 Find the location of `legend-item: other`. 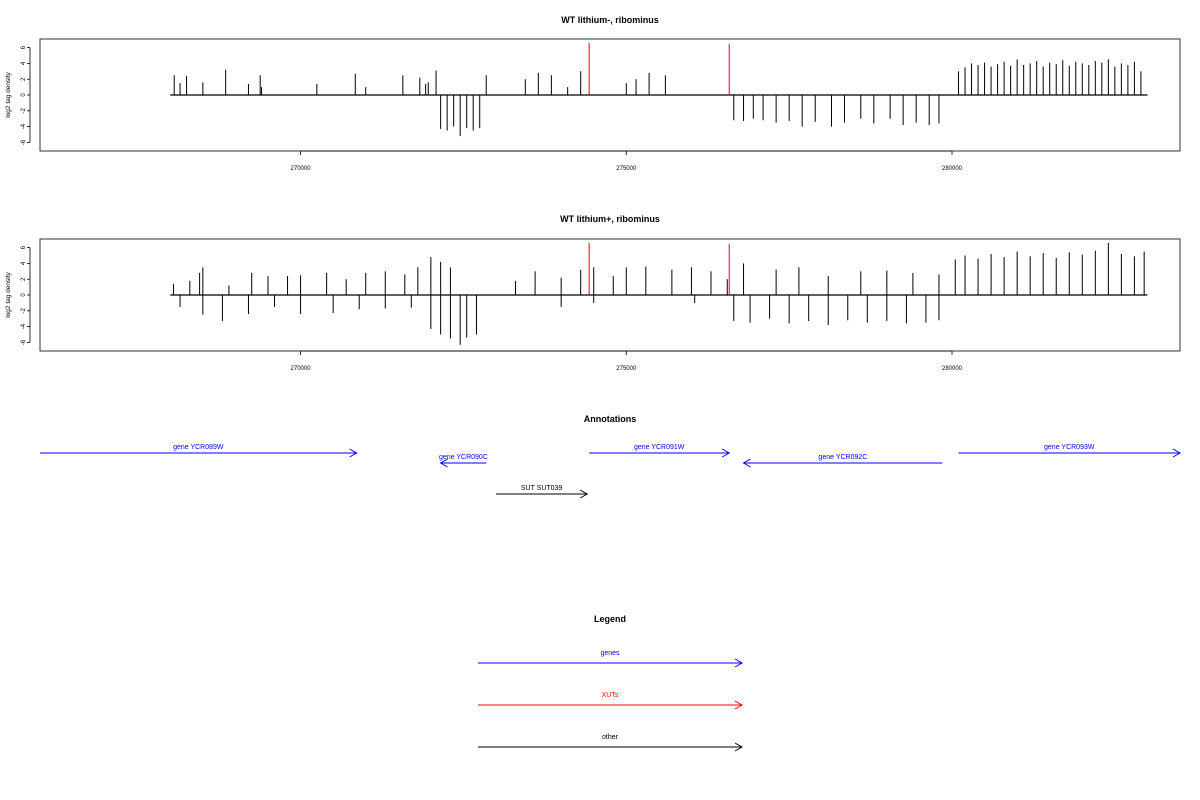

legend-item: other is located at coordinates (611, 743).